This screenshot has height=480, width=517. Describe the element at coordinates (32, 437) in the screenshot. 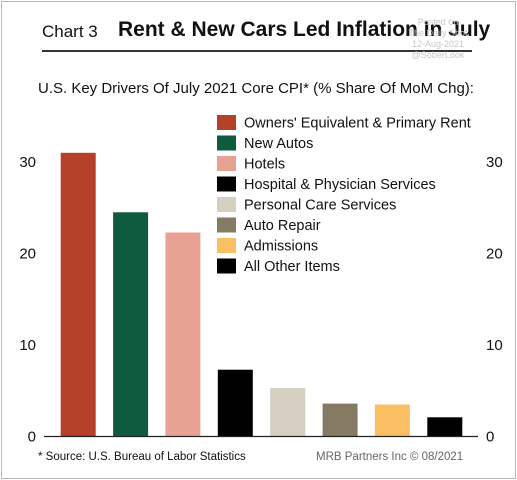

I see `y-tick-left-0: 0` at that location.